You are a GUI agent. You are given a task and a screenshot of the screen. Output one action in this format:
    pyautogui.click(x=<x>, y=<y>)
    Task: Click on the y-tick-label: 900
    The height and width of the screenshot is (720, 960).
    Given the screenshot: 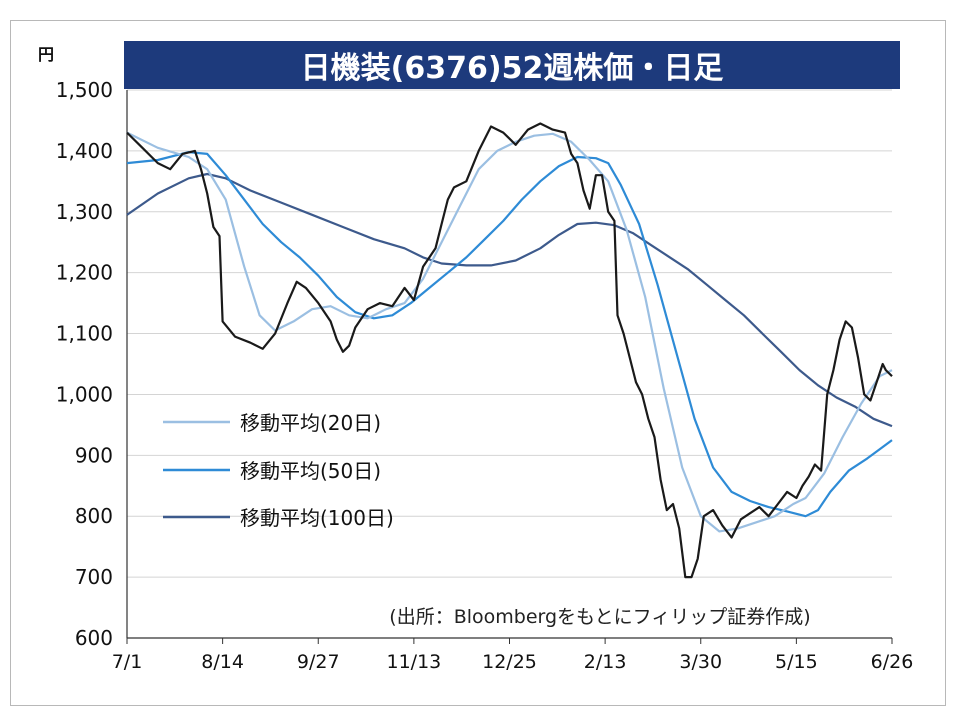 What is the action you would take?
    pyautogui.click(x=94, y=455)
    